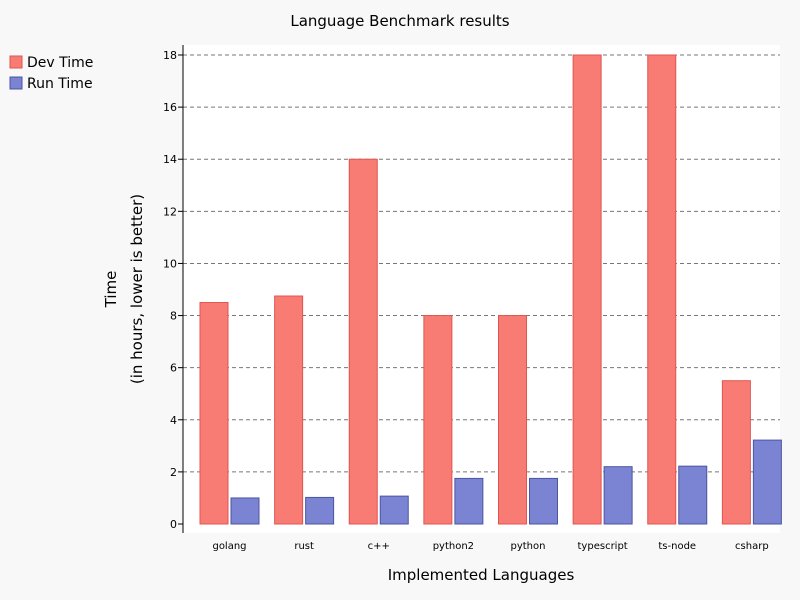  Describe the element at coordinates (170, 55) in the screenshot. I see `y-tick-label: 18` at that location.